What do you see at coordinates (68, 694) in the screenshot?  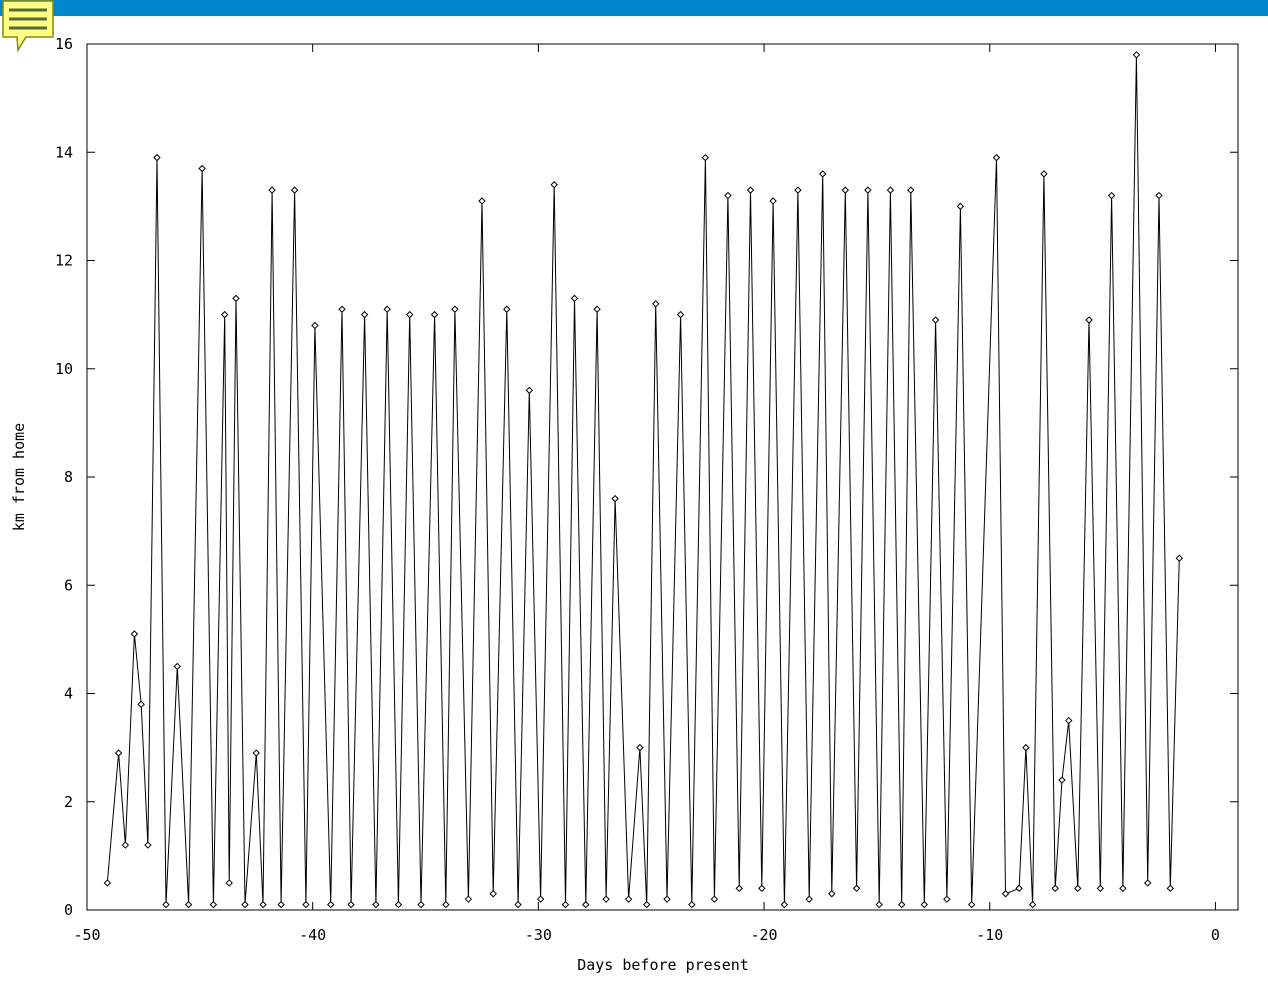 I see `y-tick-label: 4` at bounding box center [68, 694].